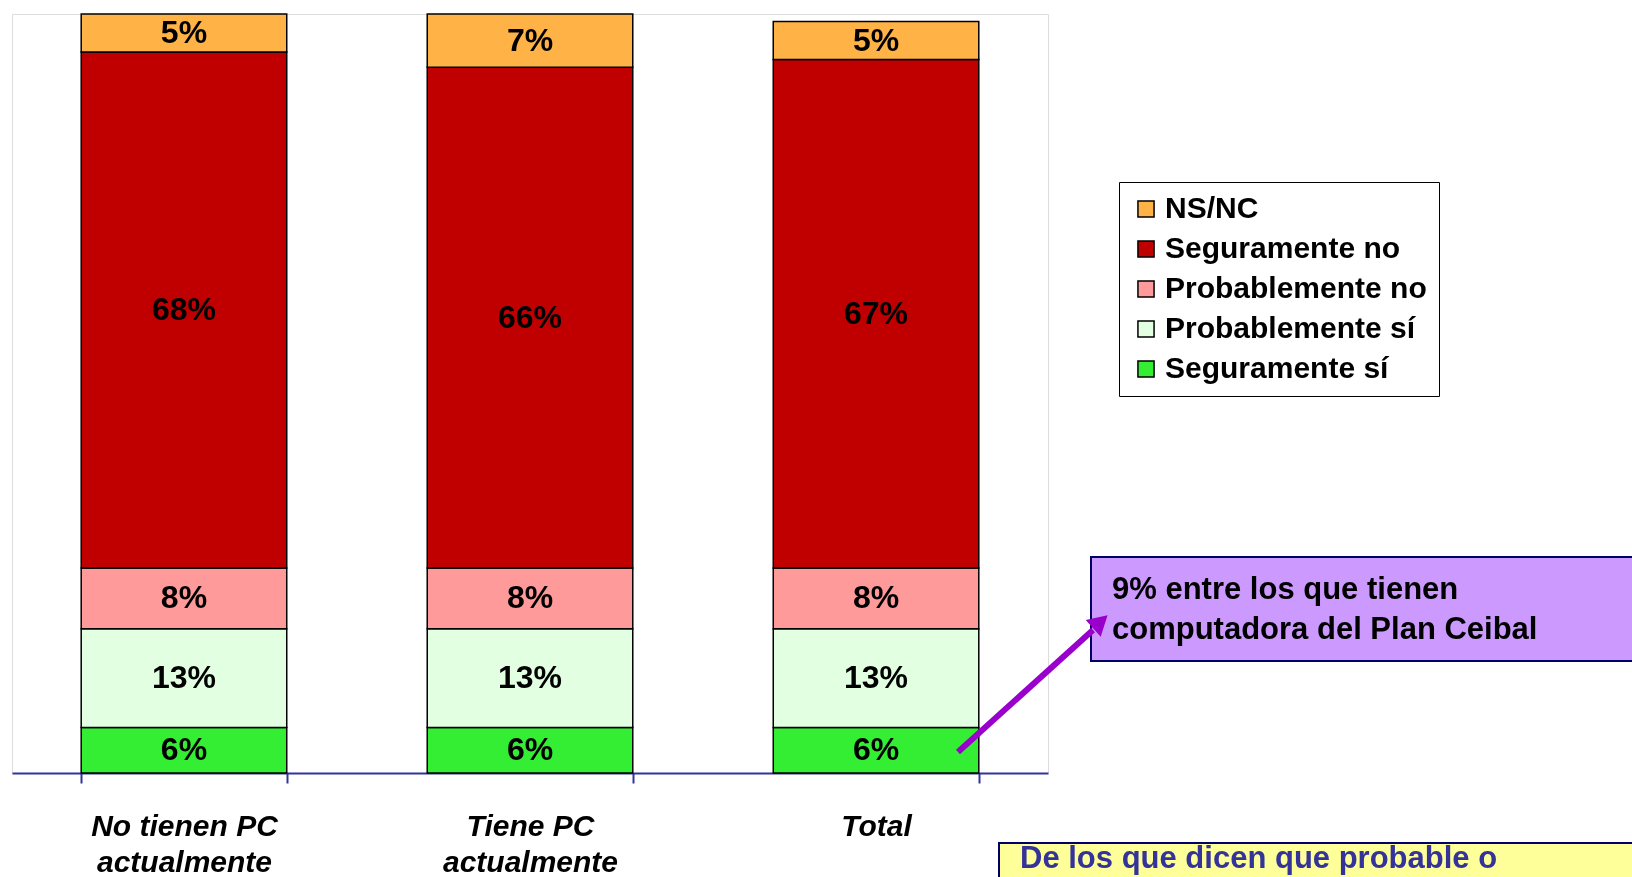 The height and width of the screenshot is (877, 1632). What do you see at coordinates (530, 39) in the screenshot?
I see `data-label: 7%` at bounding box center [530, 39].